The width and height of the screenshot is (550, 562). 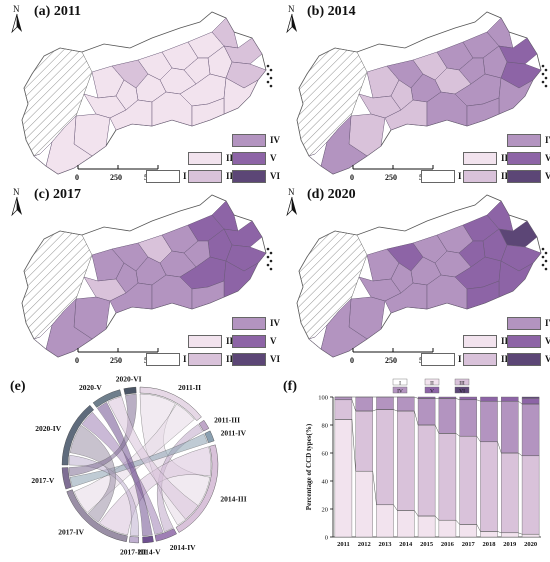 What do you see at coordinates (71, 532) in the screenshot?
I see `chord-label: 2017-IV` at bounding box center [71, 532].